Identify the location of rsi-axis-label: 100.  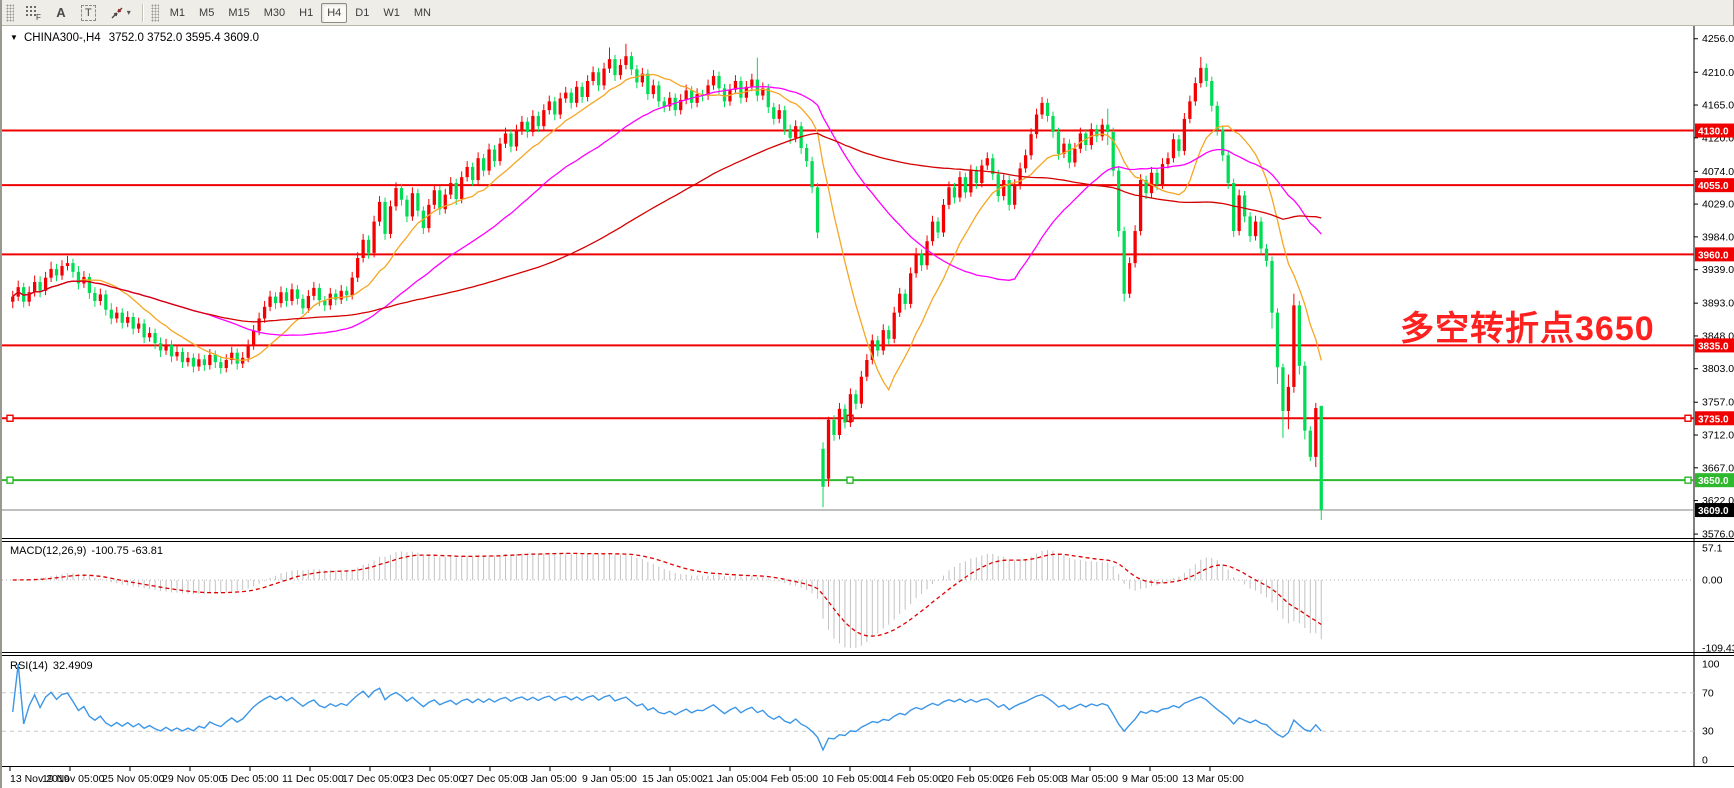
(1711, 665).